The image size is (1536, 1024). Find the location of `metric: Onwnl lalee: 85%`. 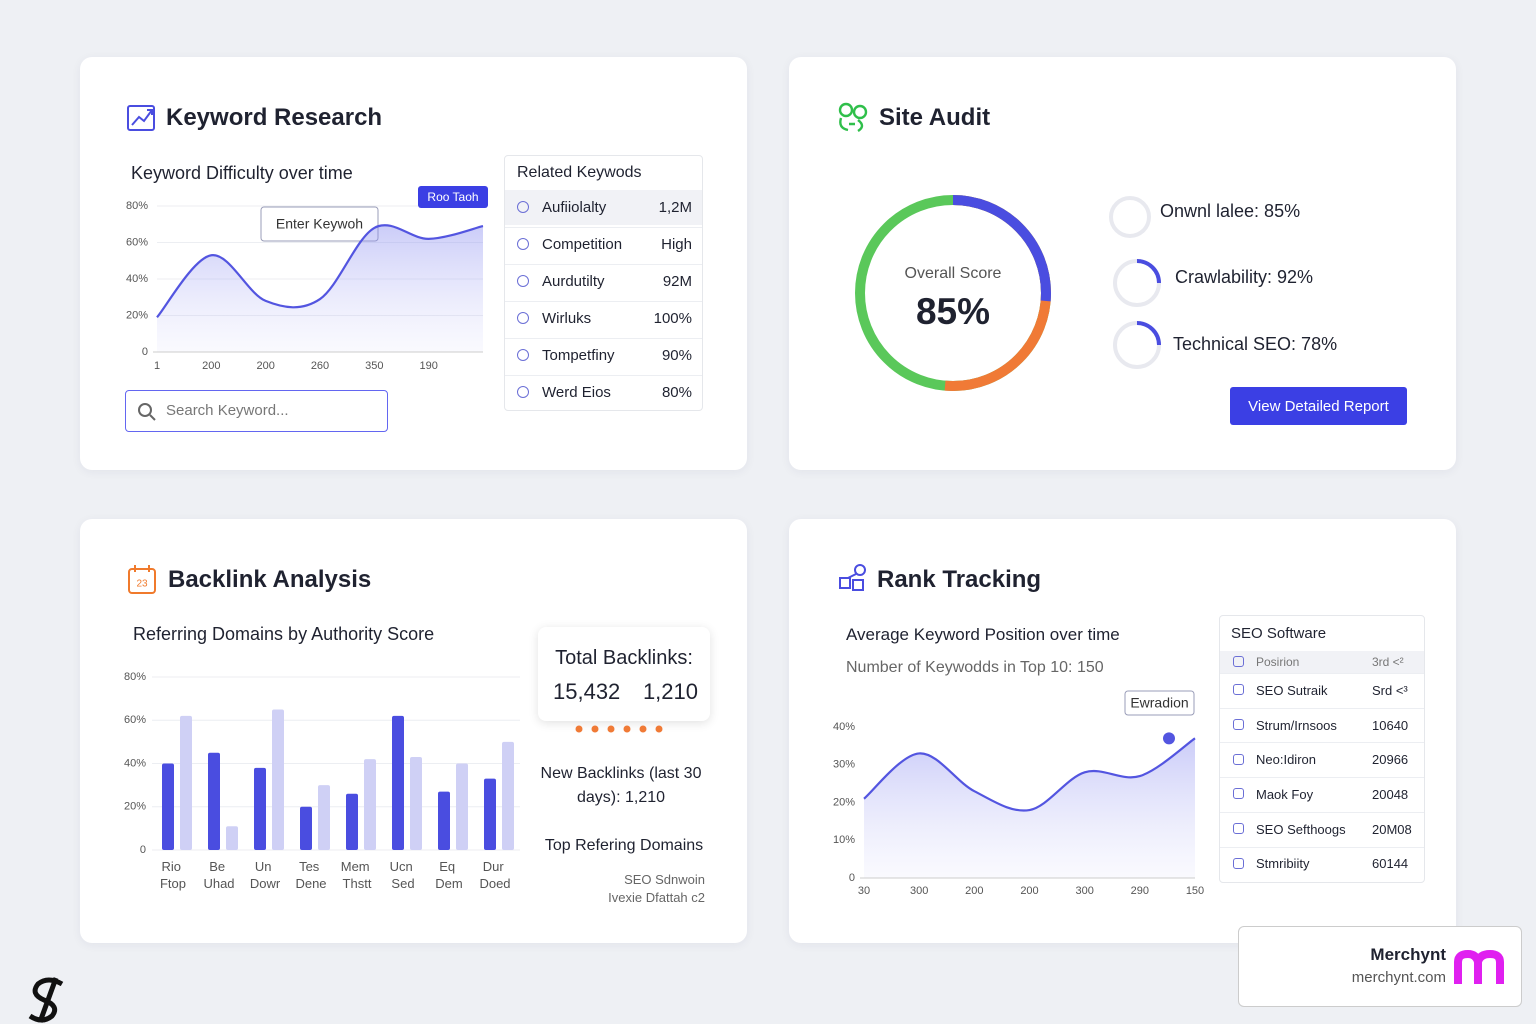

metric: Onwnl lalee: 85% is located at coordinates (1230, 211).